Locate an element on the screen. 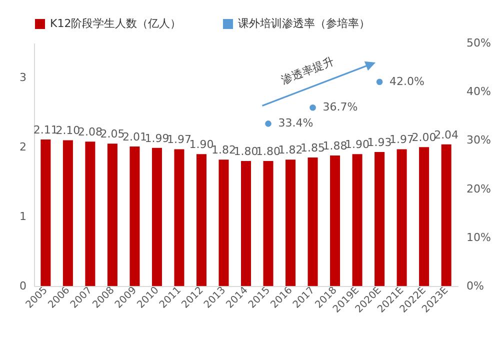 This screenshot has height=362, width=500. y2-tick-label: 30% is located at coordinates (478, 140).